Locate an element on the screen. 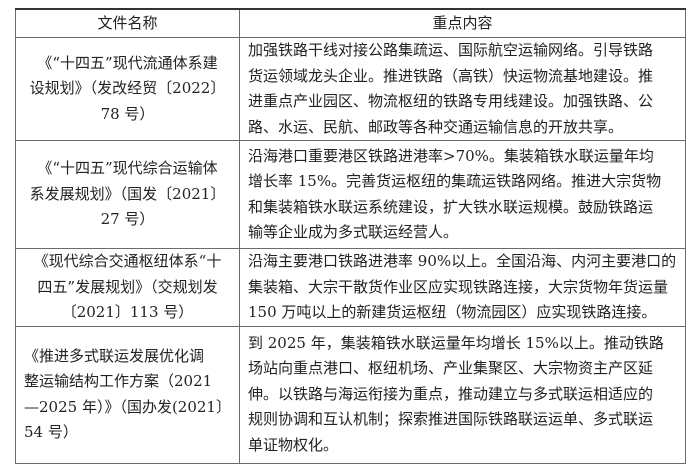  text-line: 78 号） is located at coordinates (127, 113).